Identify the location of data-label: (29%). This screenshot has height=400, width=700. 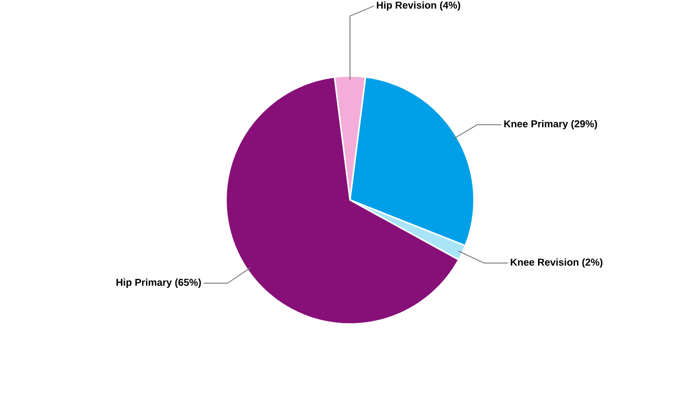
(584, 125).